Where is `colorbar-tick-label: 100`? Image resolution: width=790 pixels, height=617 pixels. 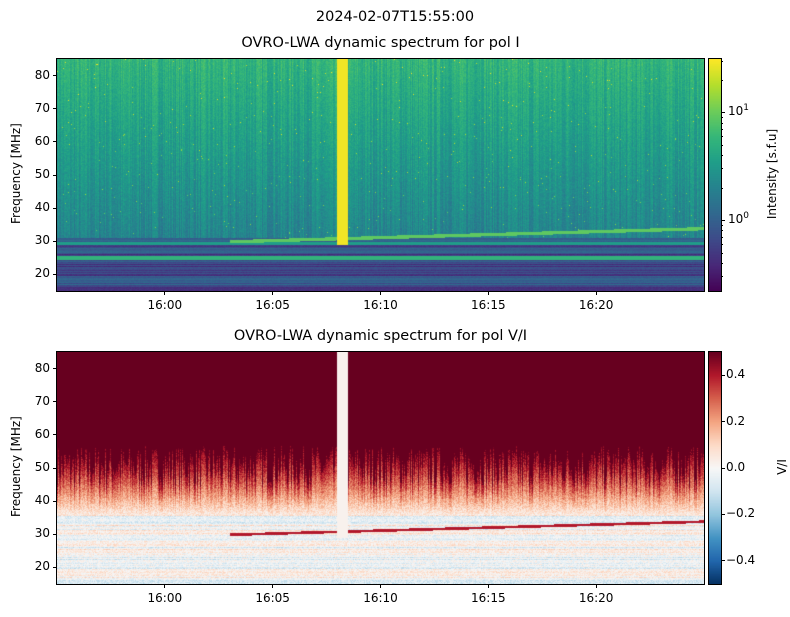
colorbar-tick-label: 100 is located at coordinates (739, 218).